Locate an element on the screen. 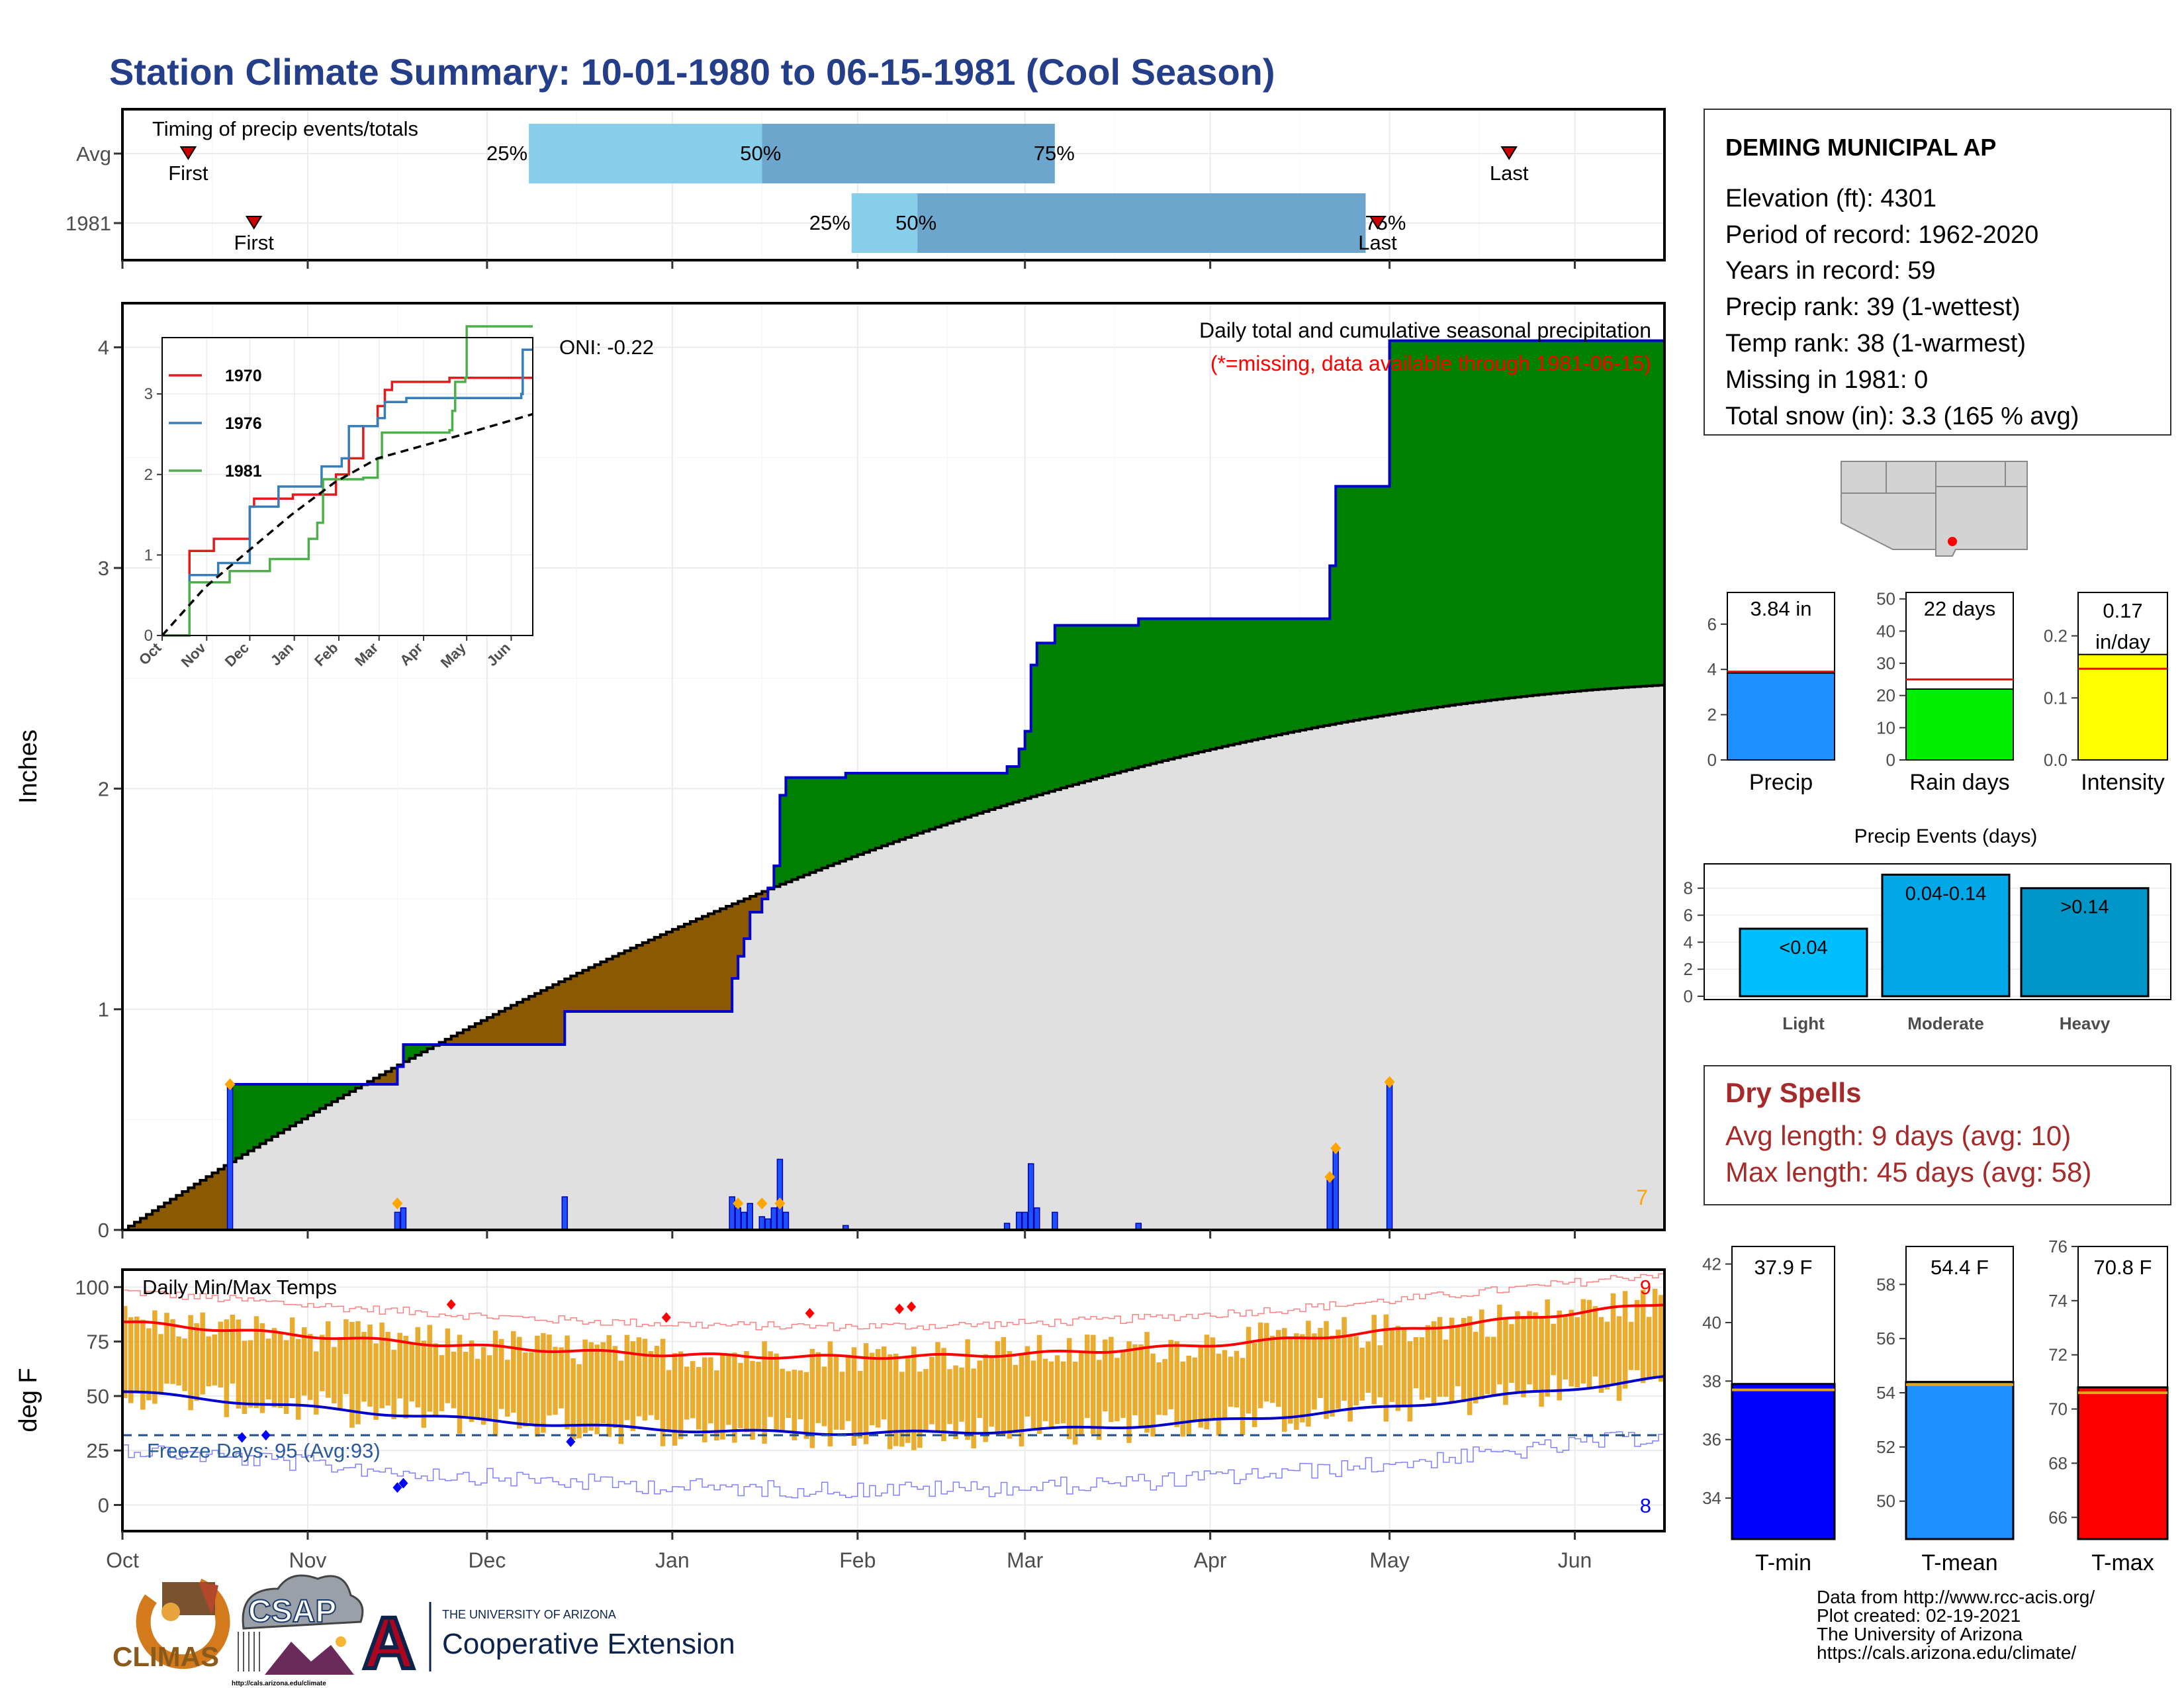  record-high-marker is located at coordinates (666, 1317).